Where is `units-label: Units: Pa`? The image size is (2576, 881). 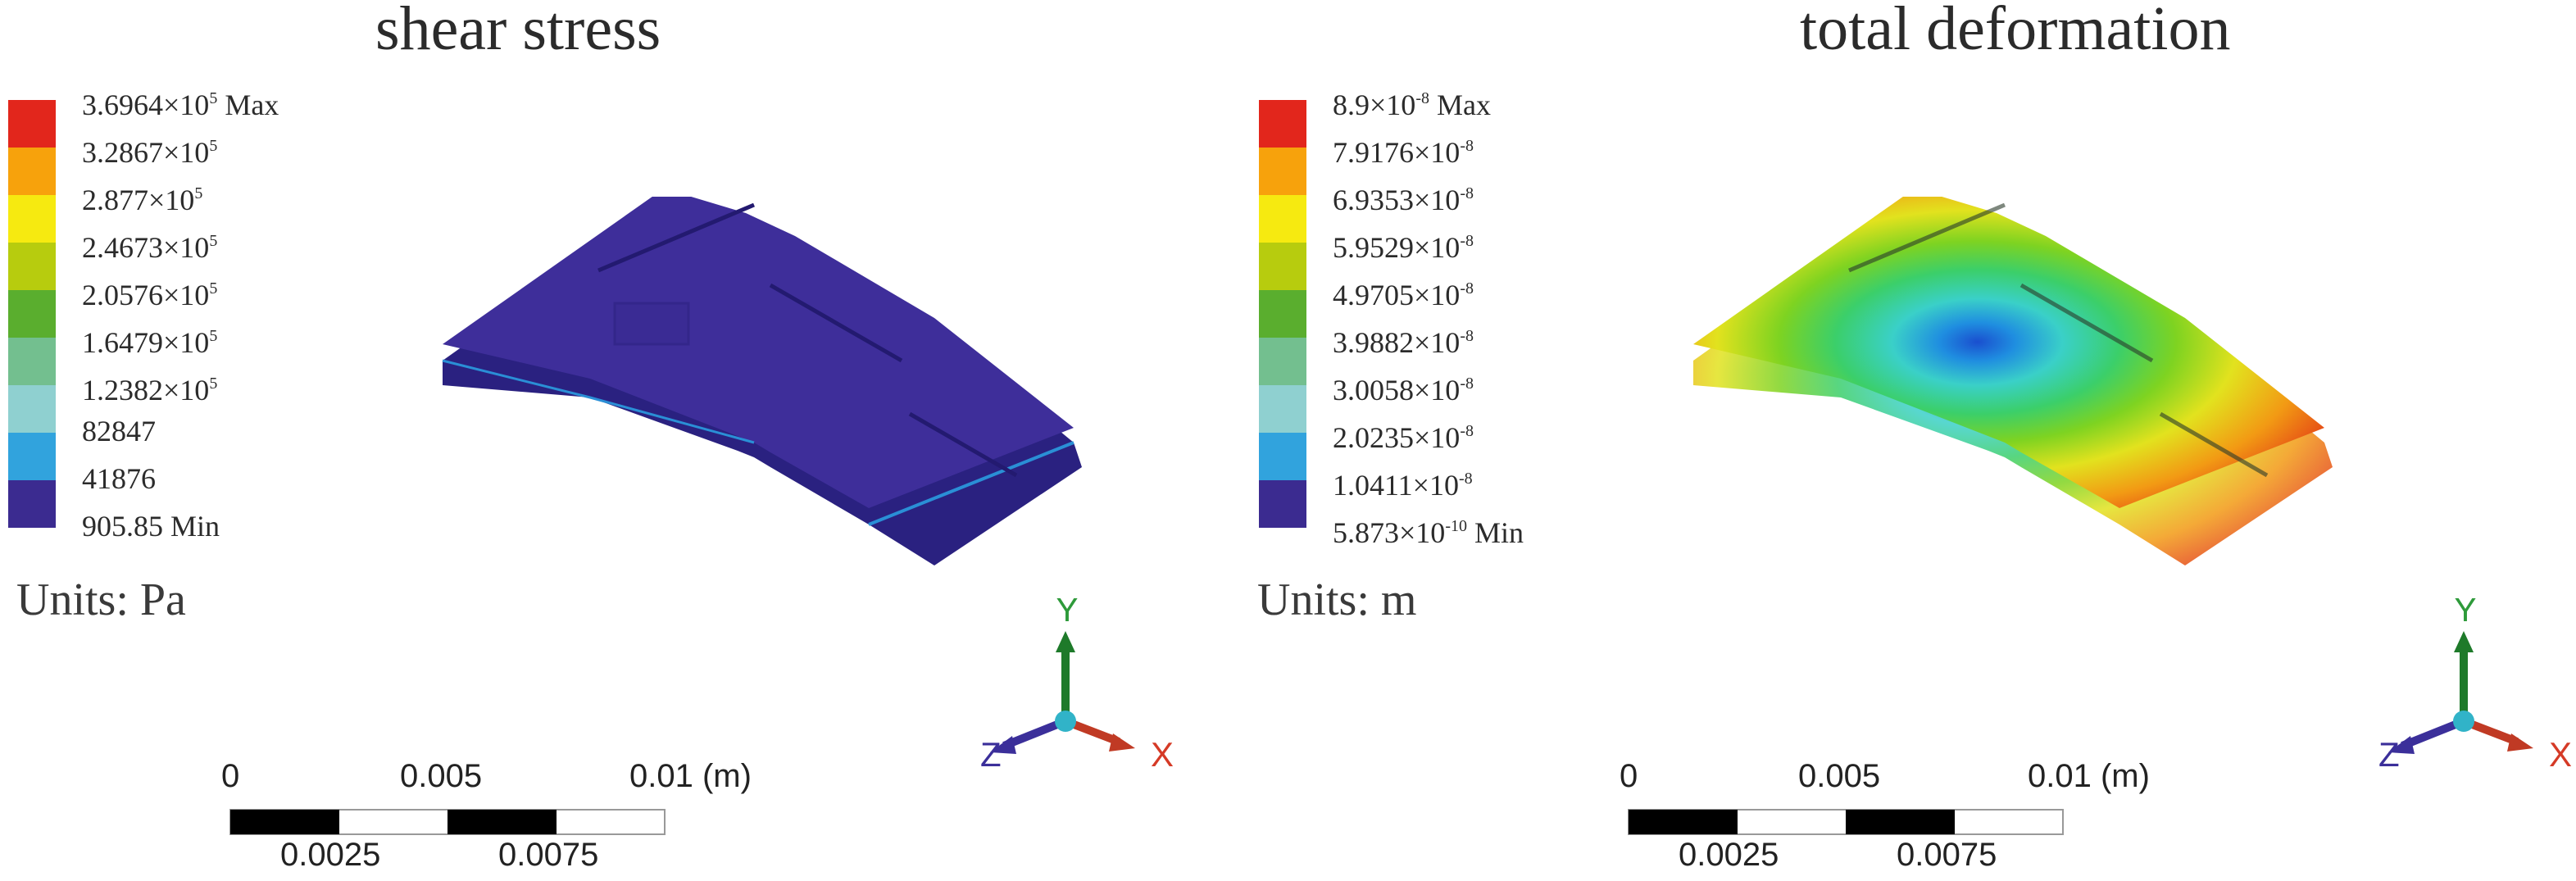 units-label: Units: Pa is located at coordinates (101, 599).